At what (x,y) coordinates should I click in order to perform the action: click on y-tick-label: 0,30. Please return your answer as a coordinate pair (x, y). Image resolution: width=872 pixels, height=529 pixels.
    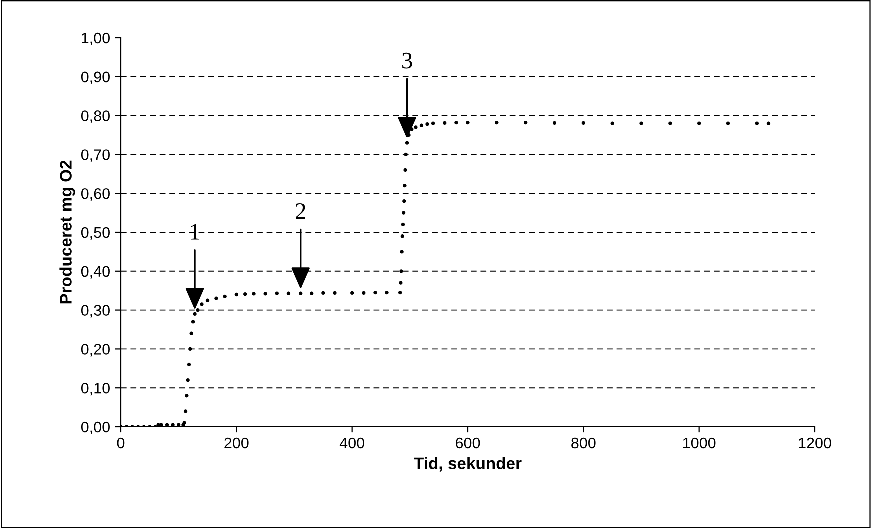
    Looking at the image, I should click on (95, 311).